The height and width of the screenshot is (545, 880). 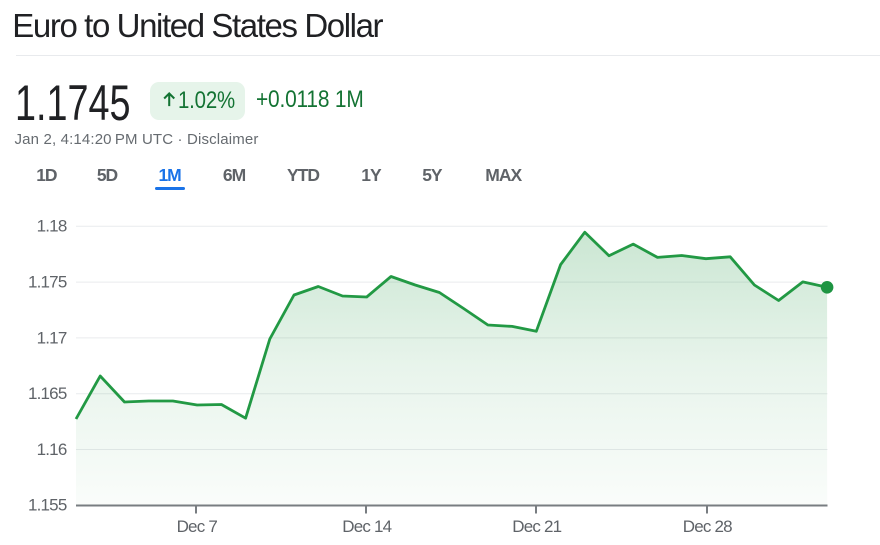 What do you see at coordinates (52, 226) in the screenshot?
I see `svg-text: 1.18` at bounding box center [52, 226].